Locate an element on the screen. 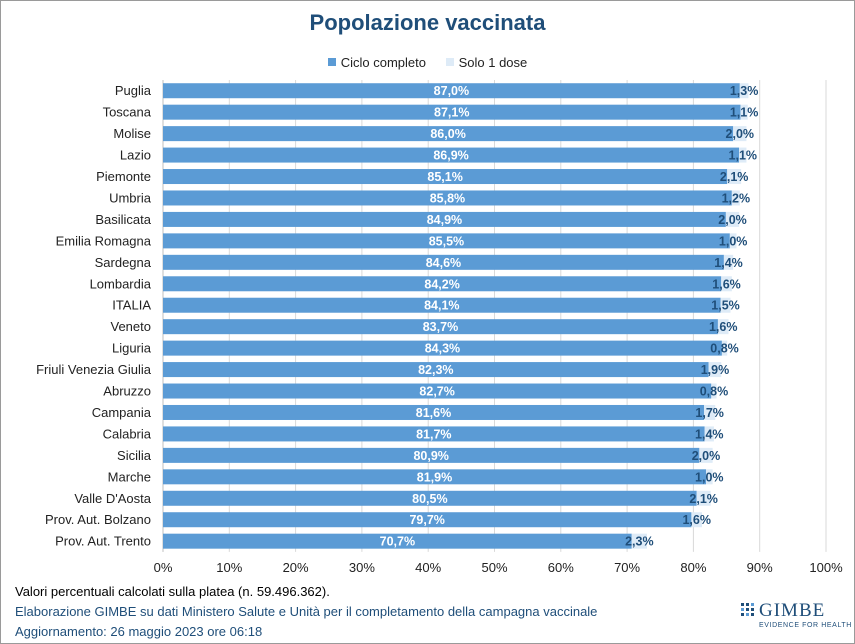  legend-item-ciclo-completo: Ciclo completo is located at coordinates (376, 62).